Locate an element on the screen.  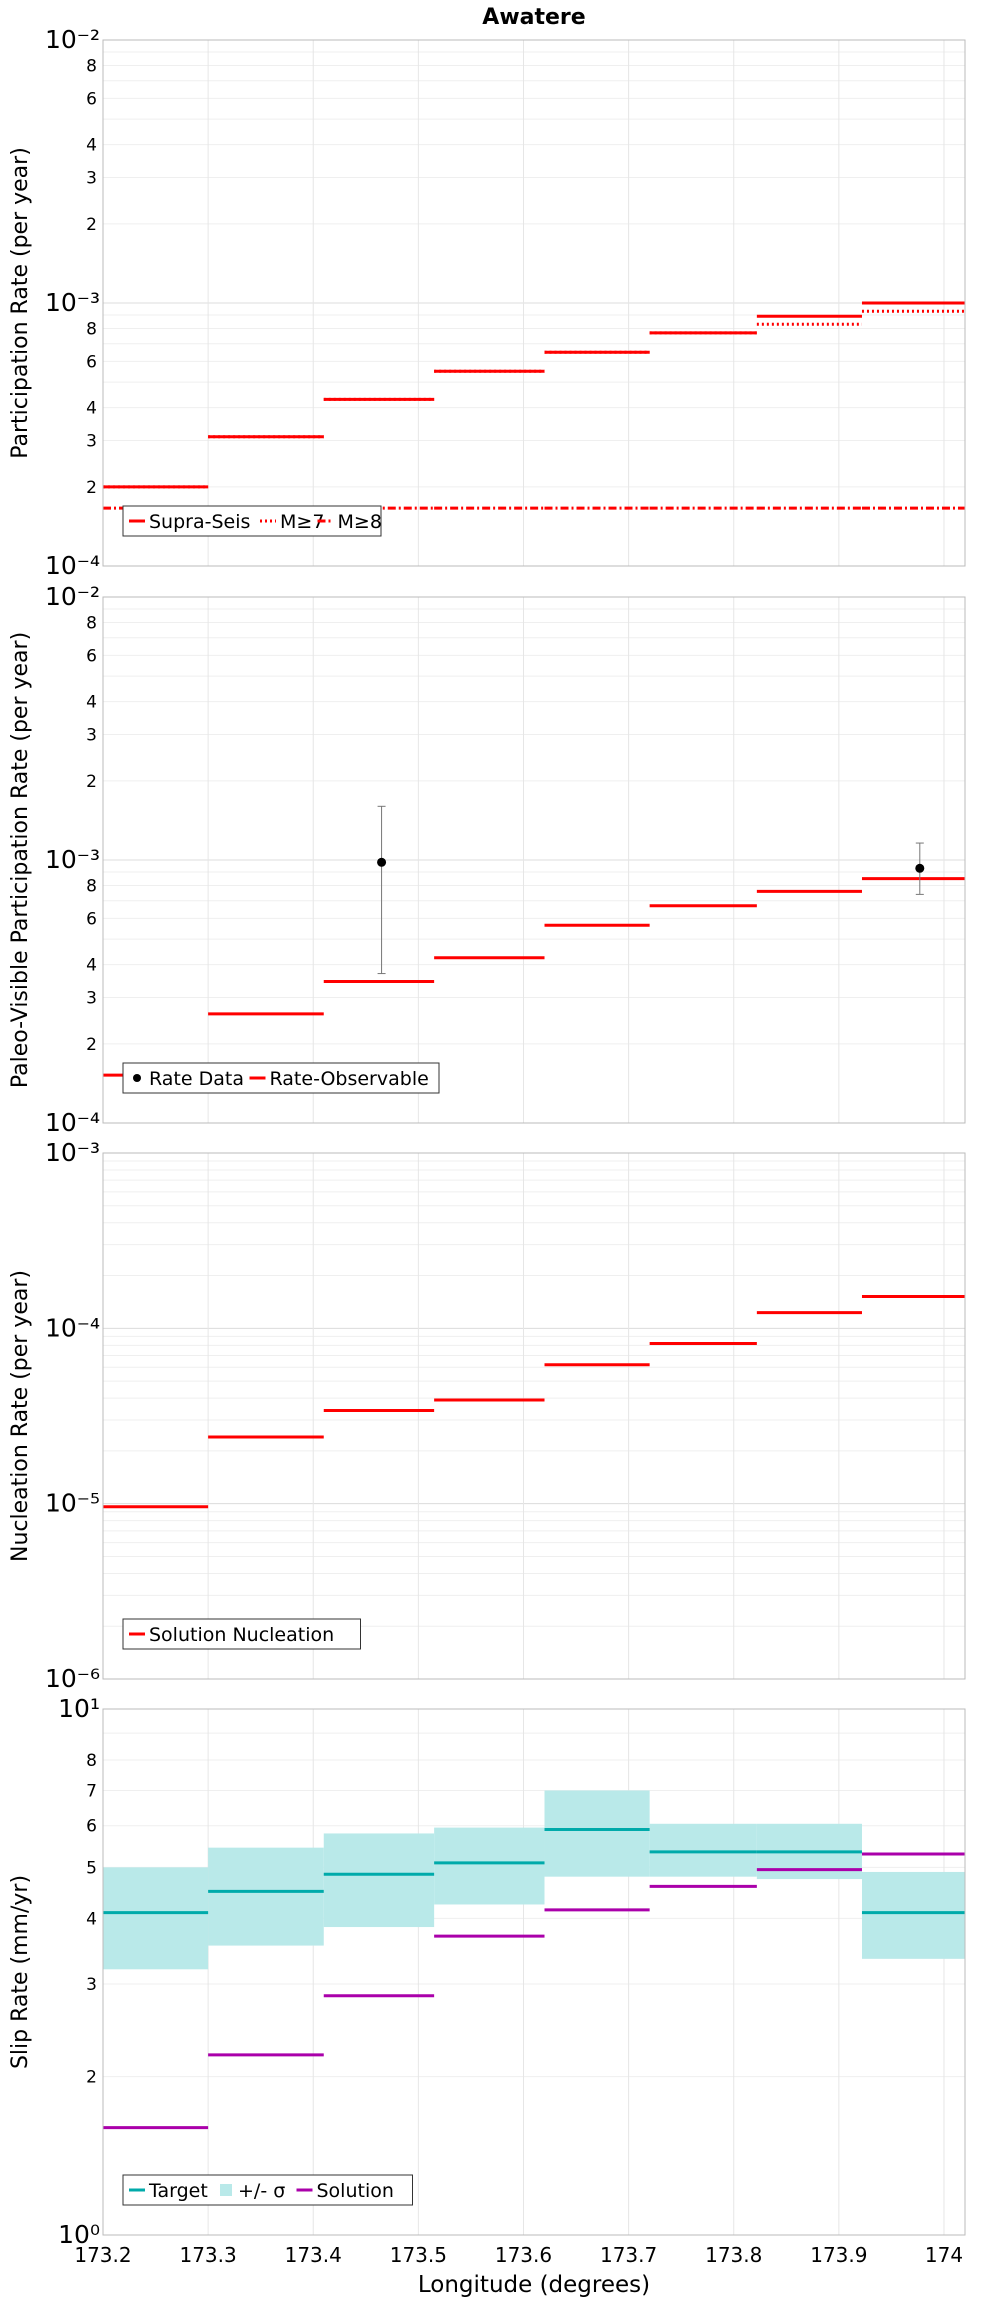
x-tick-label: 173.2 is located at coordinates (102, 2255).